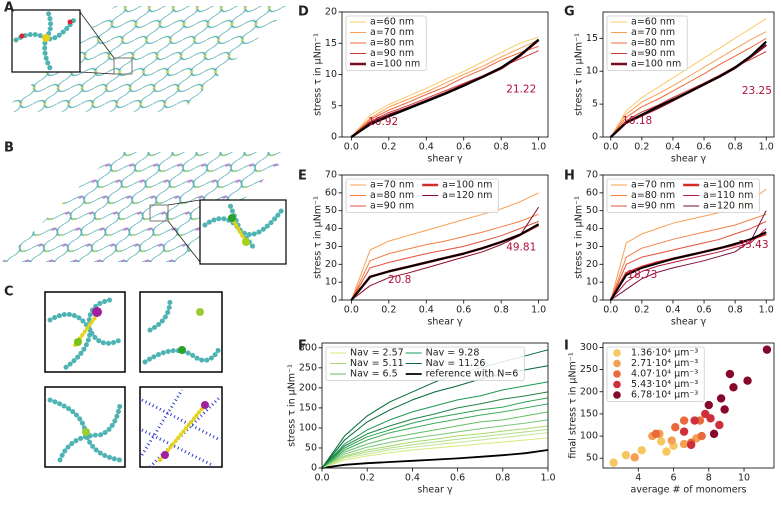 This screenshot has height=505, width=781. I want to click on panel-label: B, so click(9, 148).